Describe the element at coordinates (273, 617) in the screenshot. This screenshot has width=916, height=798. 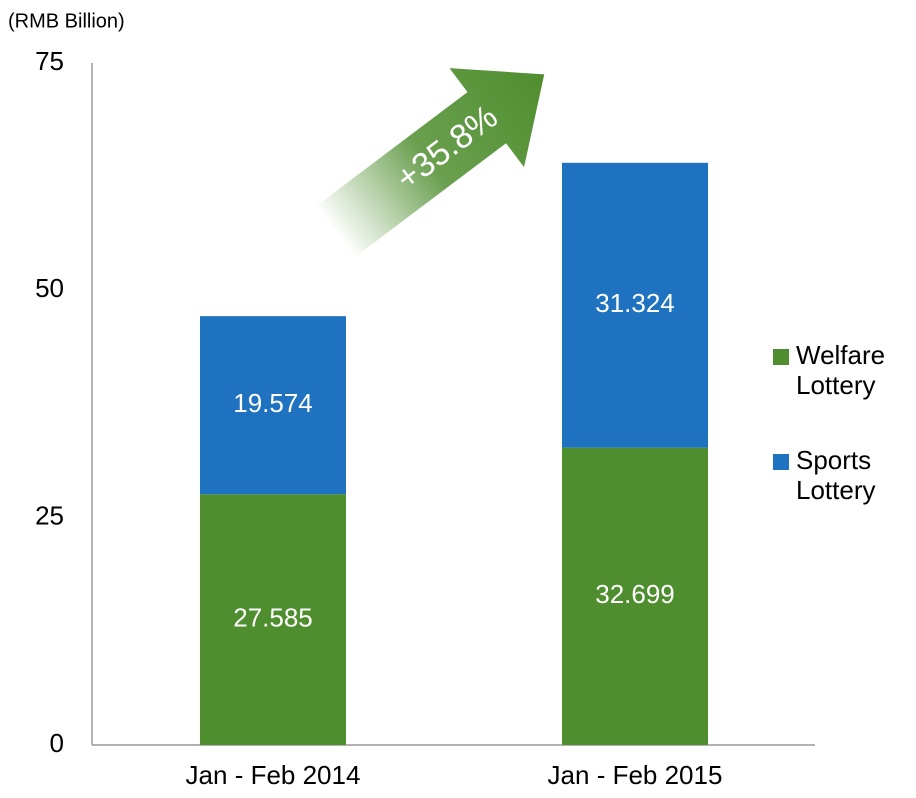
I see `value-label: 27.585` at that location.